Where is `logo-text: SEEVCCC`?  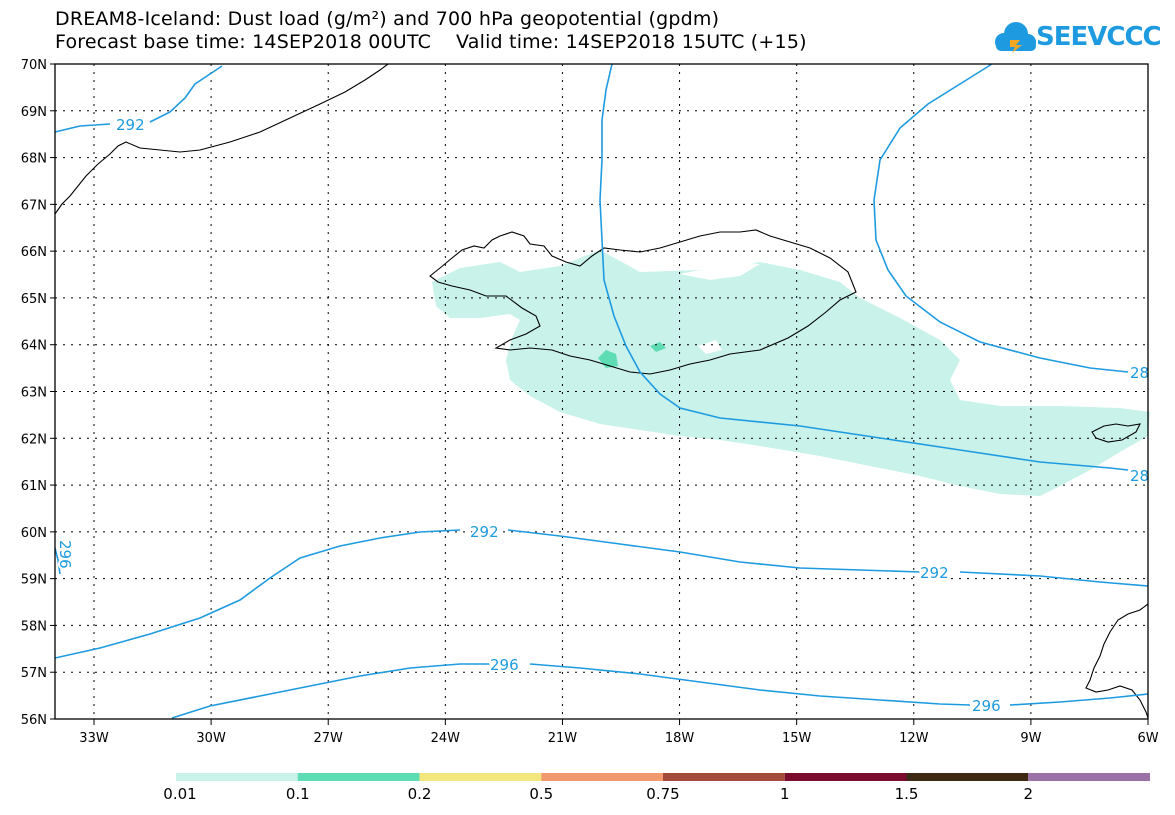
logo-text: SEEVCCC is located at coordinates (1099, 37).